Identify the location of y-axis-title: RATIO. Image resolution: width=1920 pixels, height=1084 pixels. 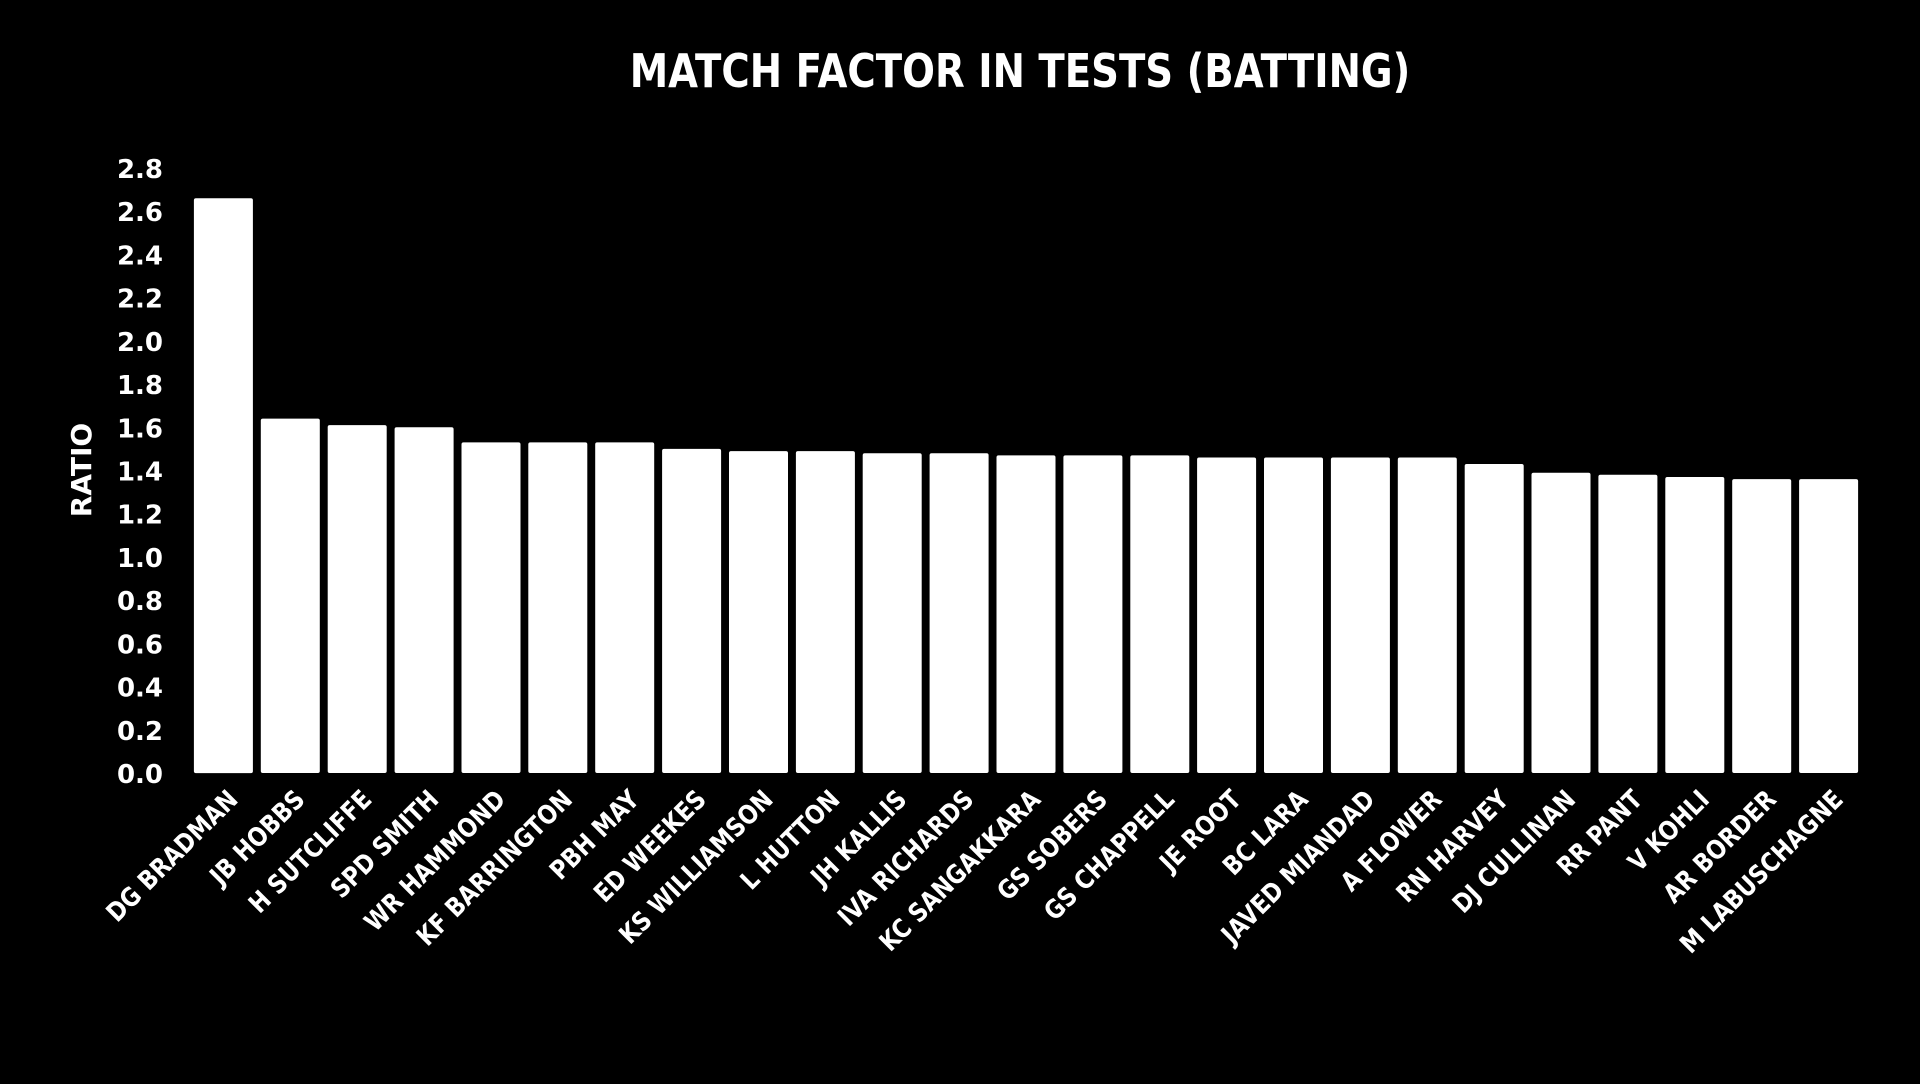
(81, 470).